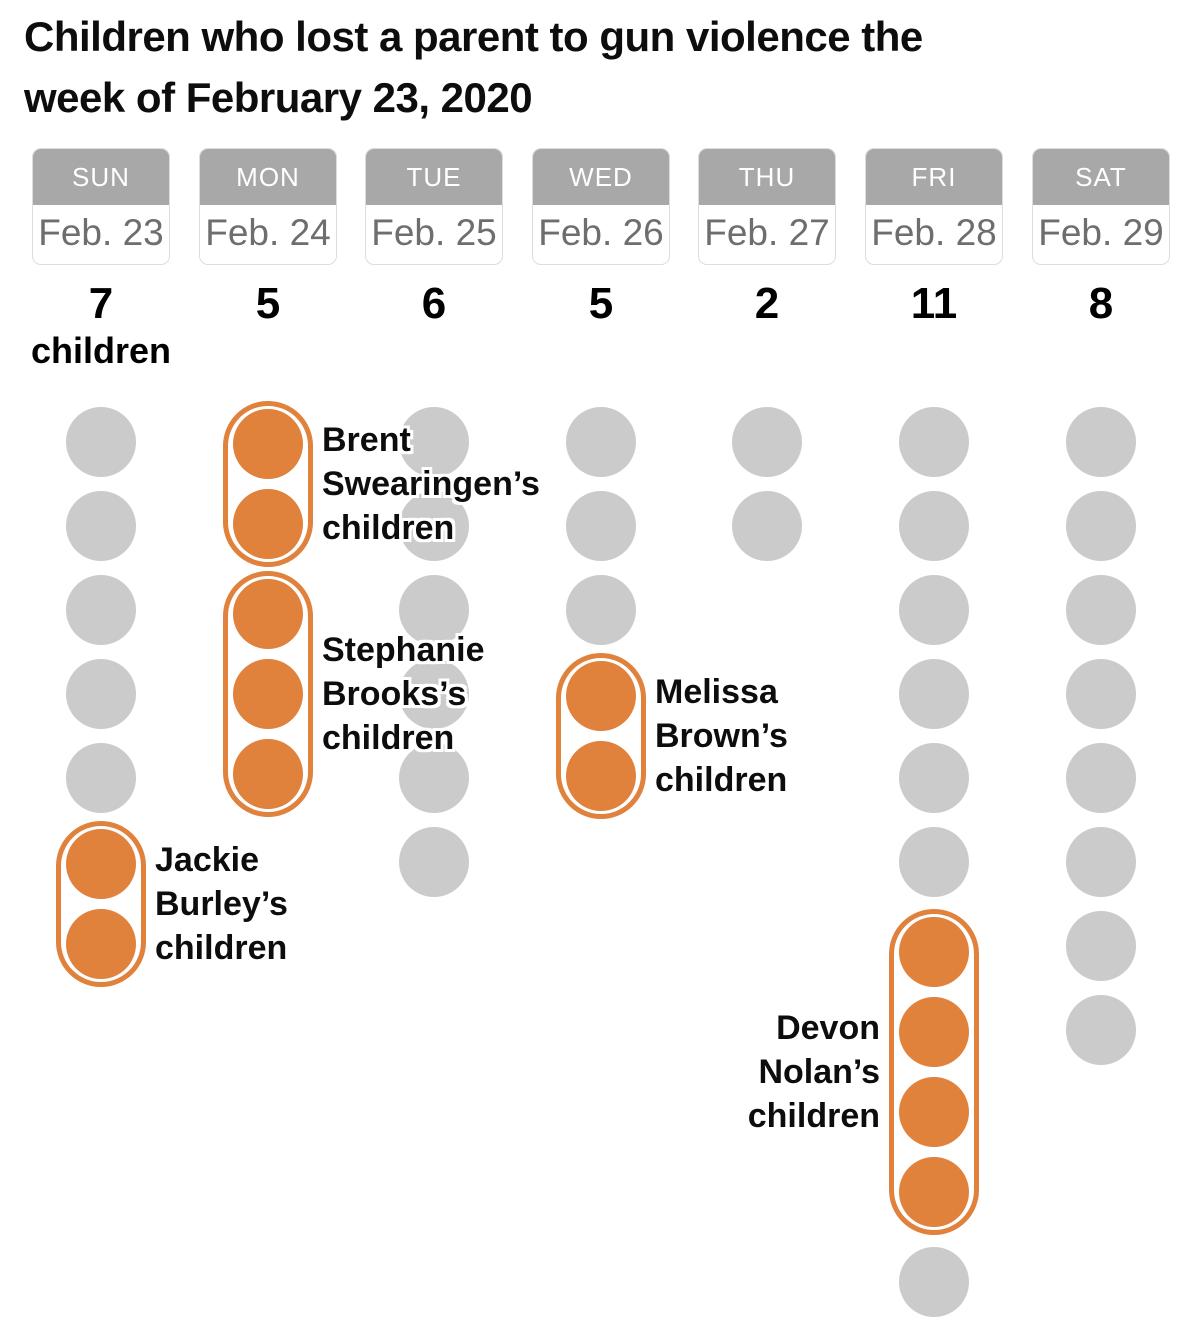  What do you see at coordinates (767, 206) in the screenshot?
I see `day-card: THU Feb. 27` at bounding box center [767, 206].